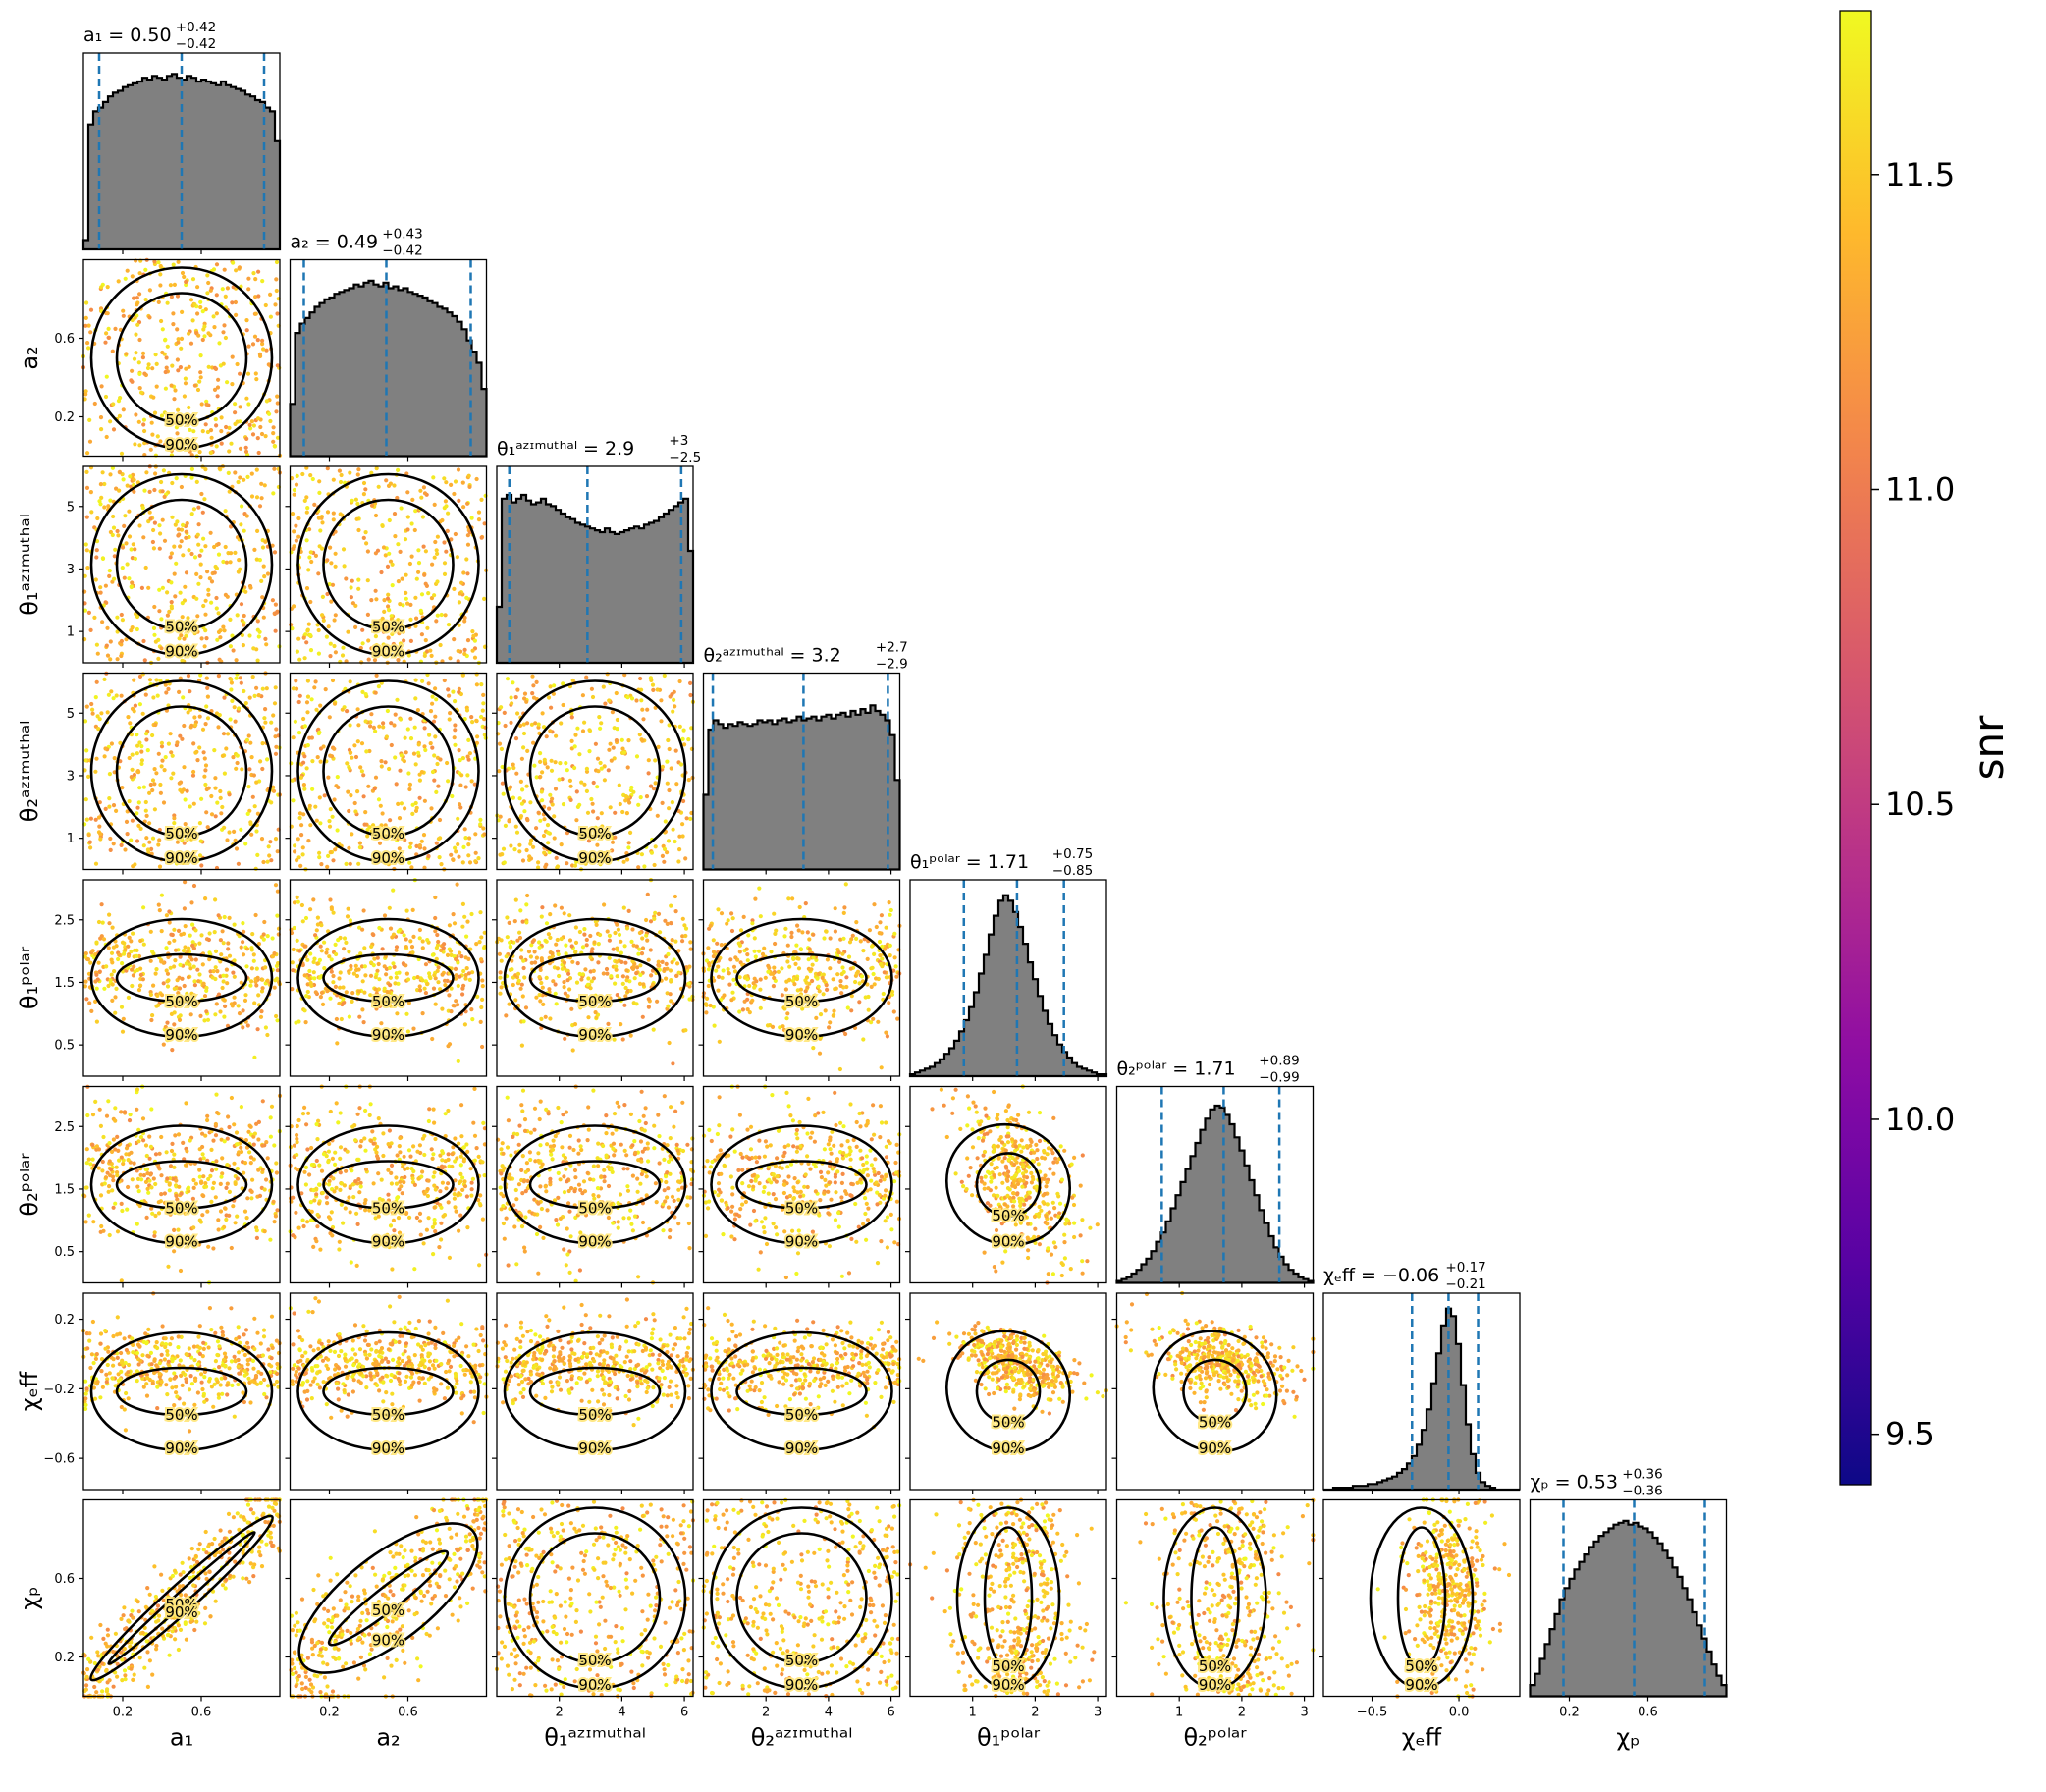 The image size is (2046, 1792). I want to click on title-lower-error: −2.9, so click(892, 665).